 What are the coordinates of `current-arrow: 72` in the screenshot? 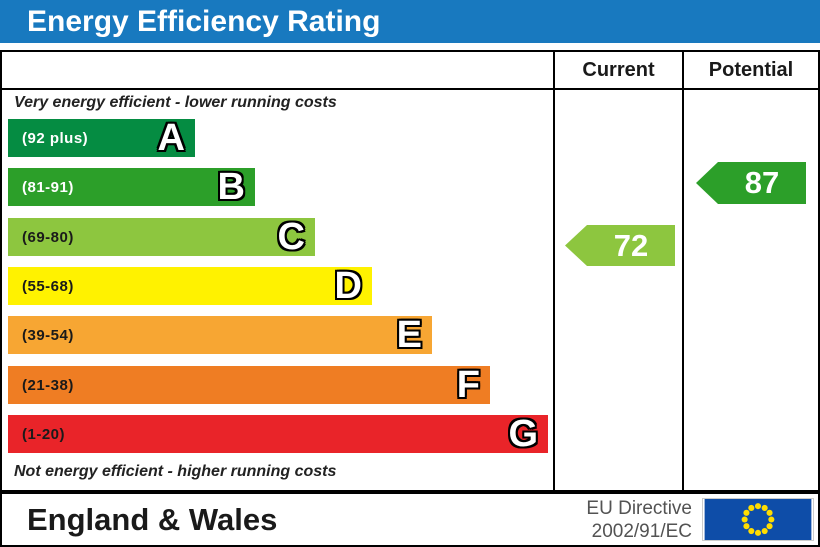 It's located at (620, 245).